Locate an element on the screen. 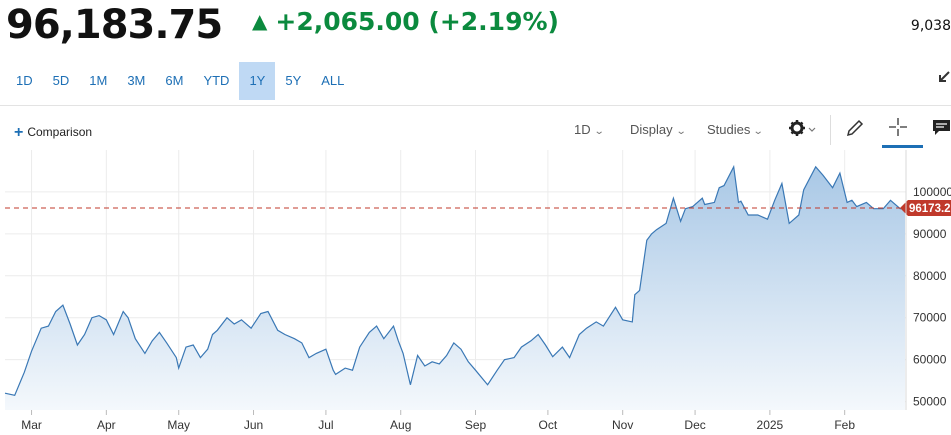 The image size is (951, 435). display-label: Display is located at coordinates (651, 129).